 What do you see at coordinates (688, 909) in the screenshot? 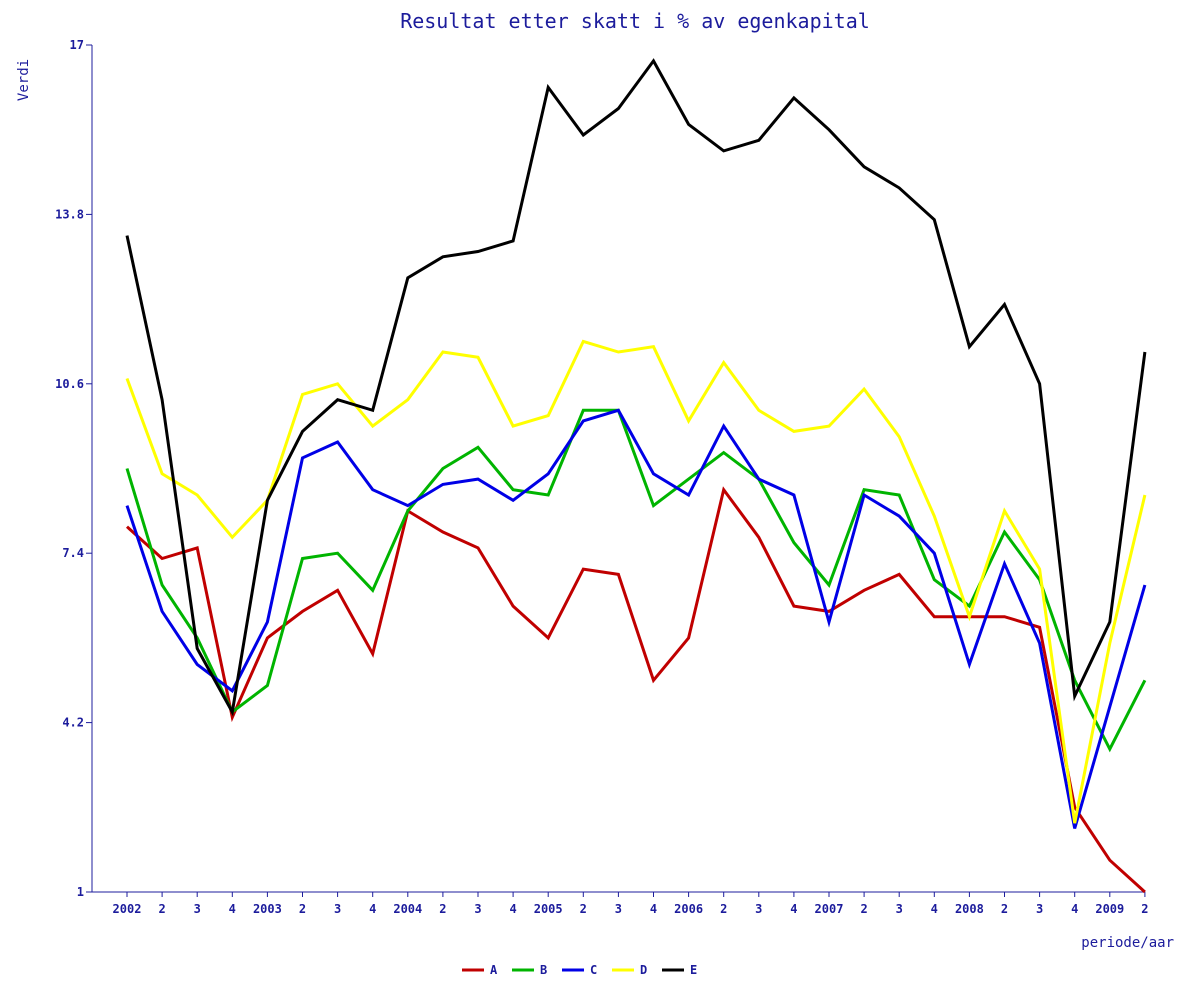
I see `x-tick-label: 2006` at bounding box center [688, 909].